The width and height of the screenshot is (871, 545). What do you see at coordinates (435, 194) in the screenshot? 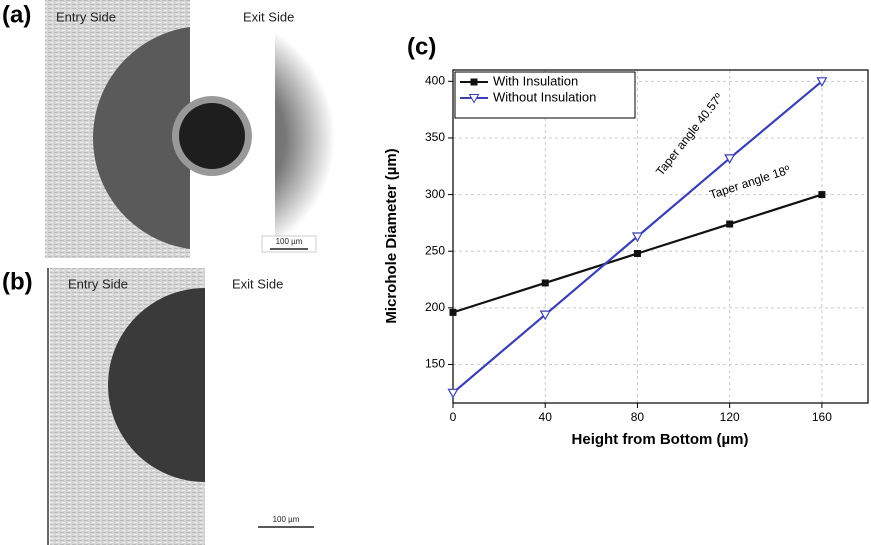
I see `y-tick-label: 300` at bounding box center [435, 194].